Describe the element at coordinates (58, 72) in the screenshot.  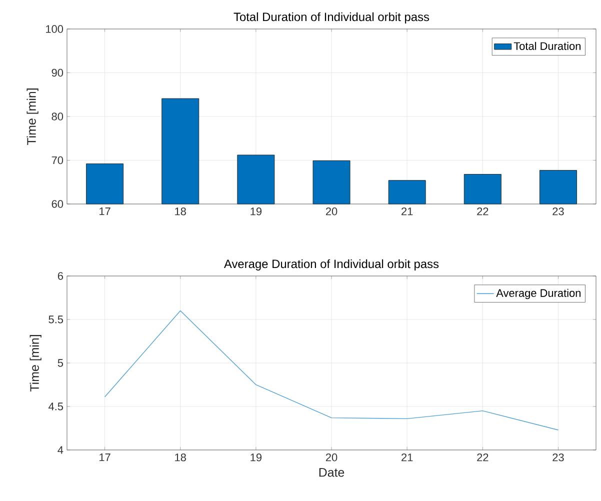
I see `y-tick-label: 90` at that location.